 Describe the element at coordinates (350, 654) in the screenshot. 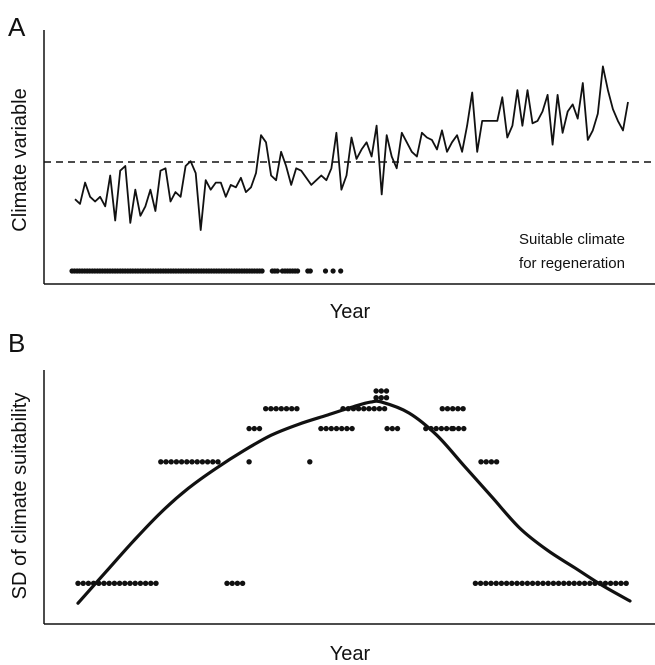

I see `panel-b-x-label: Year` at that location.